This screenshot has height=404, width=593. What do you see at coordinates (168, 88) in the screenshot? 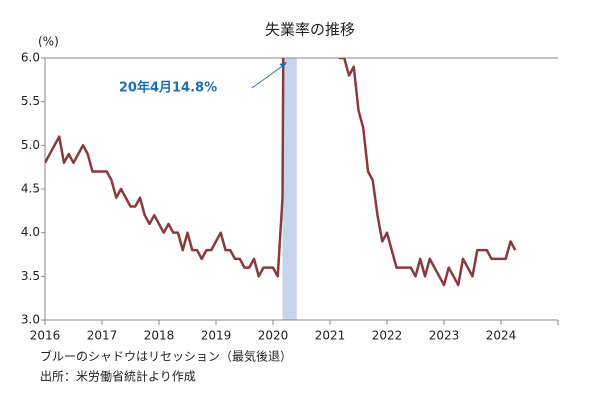
I see `annotation: 20年4月14.8%` at bounding box center [168, 88].